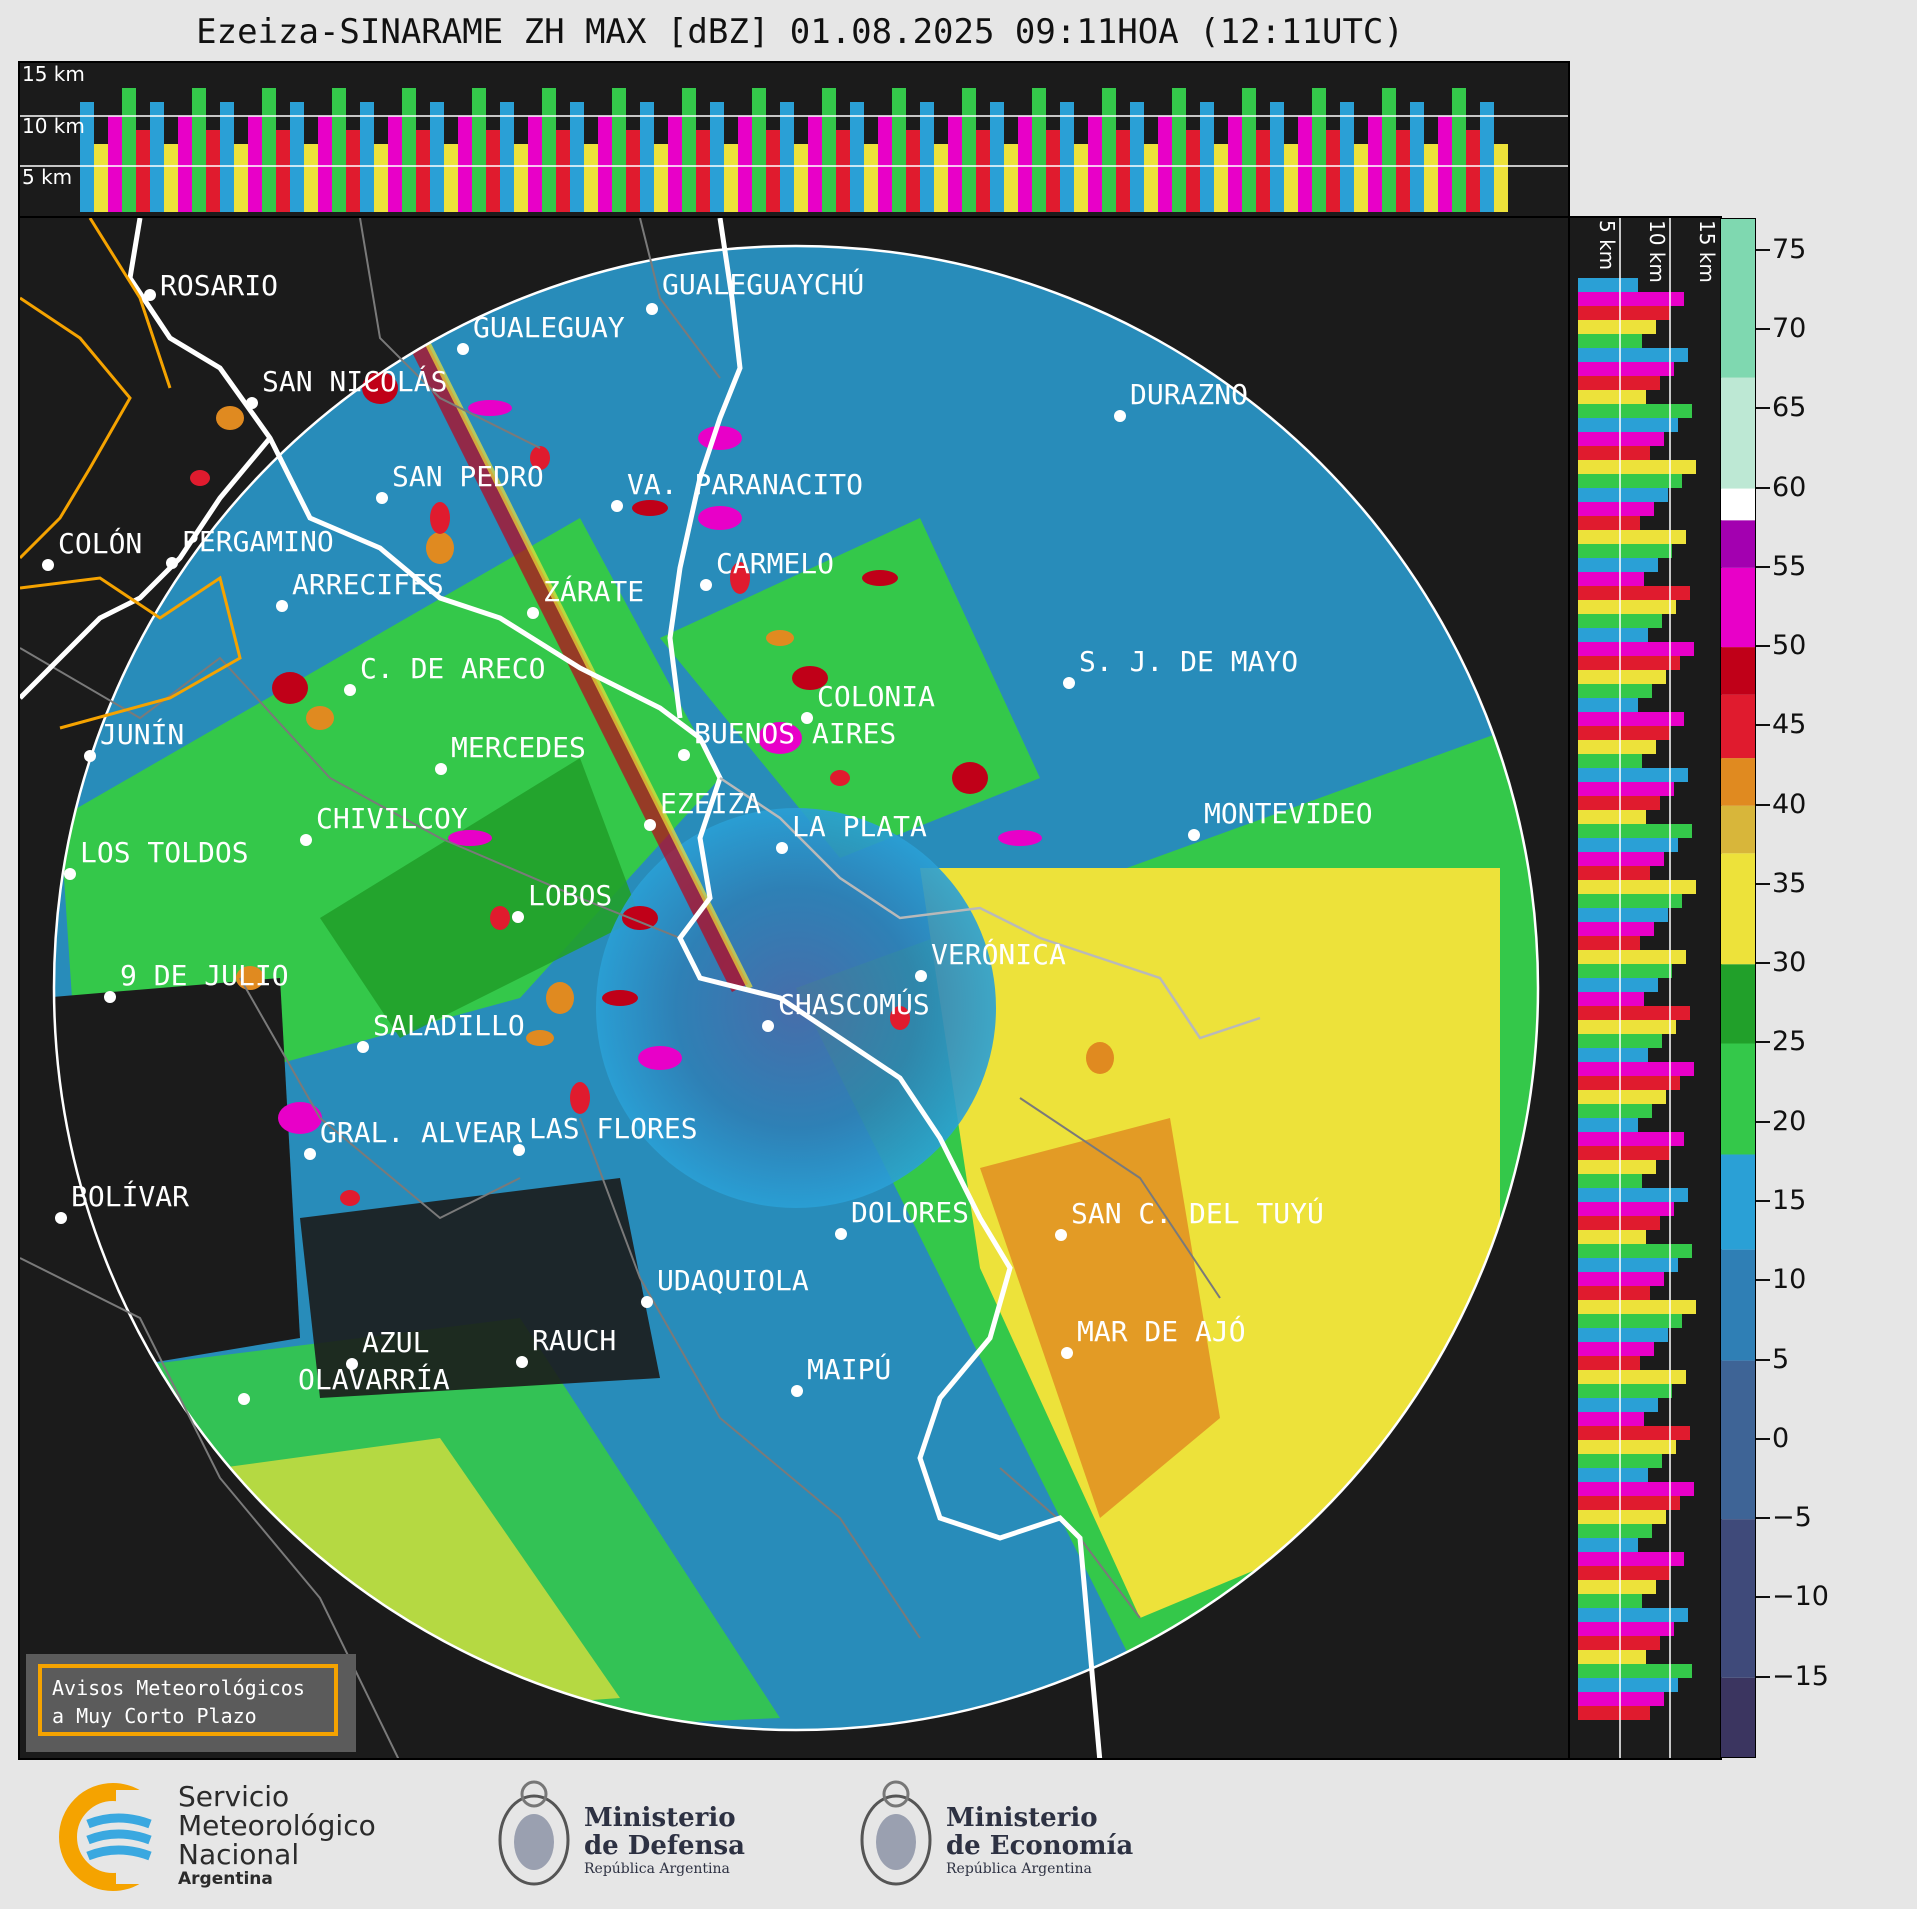 Image resolution: width=1917 pixels, height=1909 pixels. I want to click on colorbar-tick-label: 50, so click(1789, 646).